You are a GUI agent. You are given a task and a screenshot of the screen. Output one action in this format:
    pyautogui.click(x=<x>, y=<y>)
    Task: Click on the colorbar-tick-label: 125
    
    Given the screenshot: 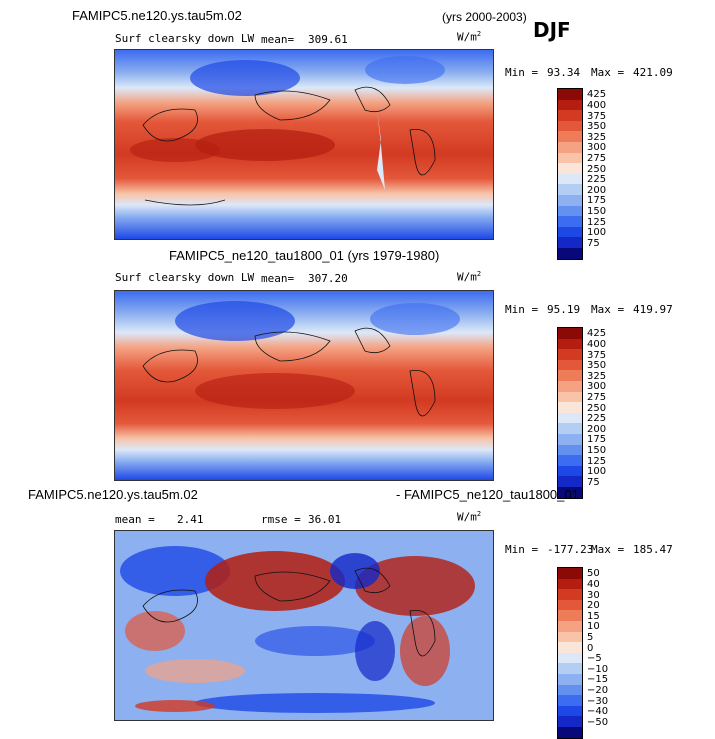 What is the action you would take?
    pyautogui.click(x=597, y=222)
    